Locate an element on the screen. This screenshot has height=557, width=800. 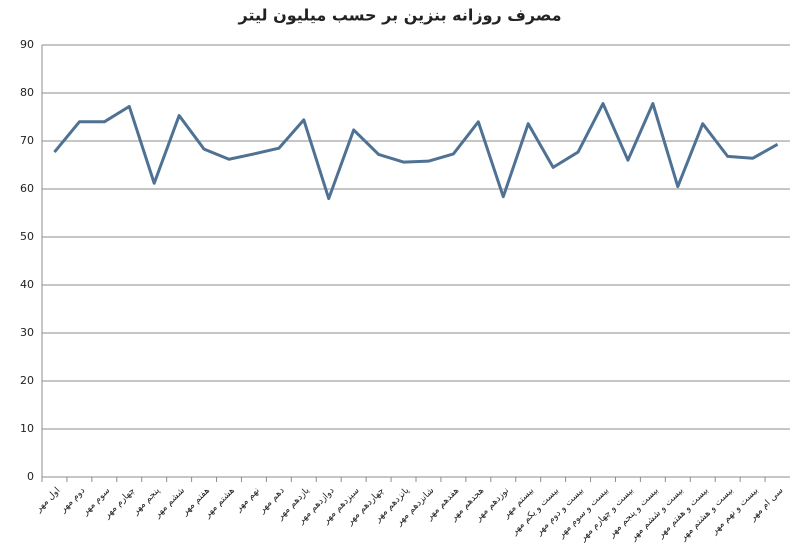
y-tick-label: 70 is located at coordinates (27, 140).